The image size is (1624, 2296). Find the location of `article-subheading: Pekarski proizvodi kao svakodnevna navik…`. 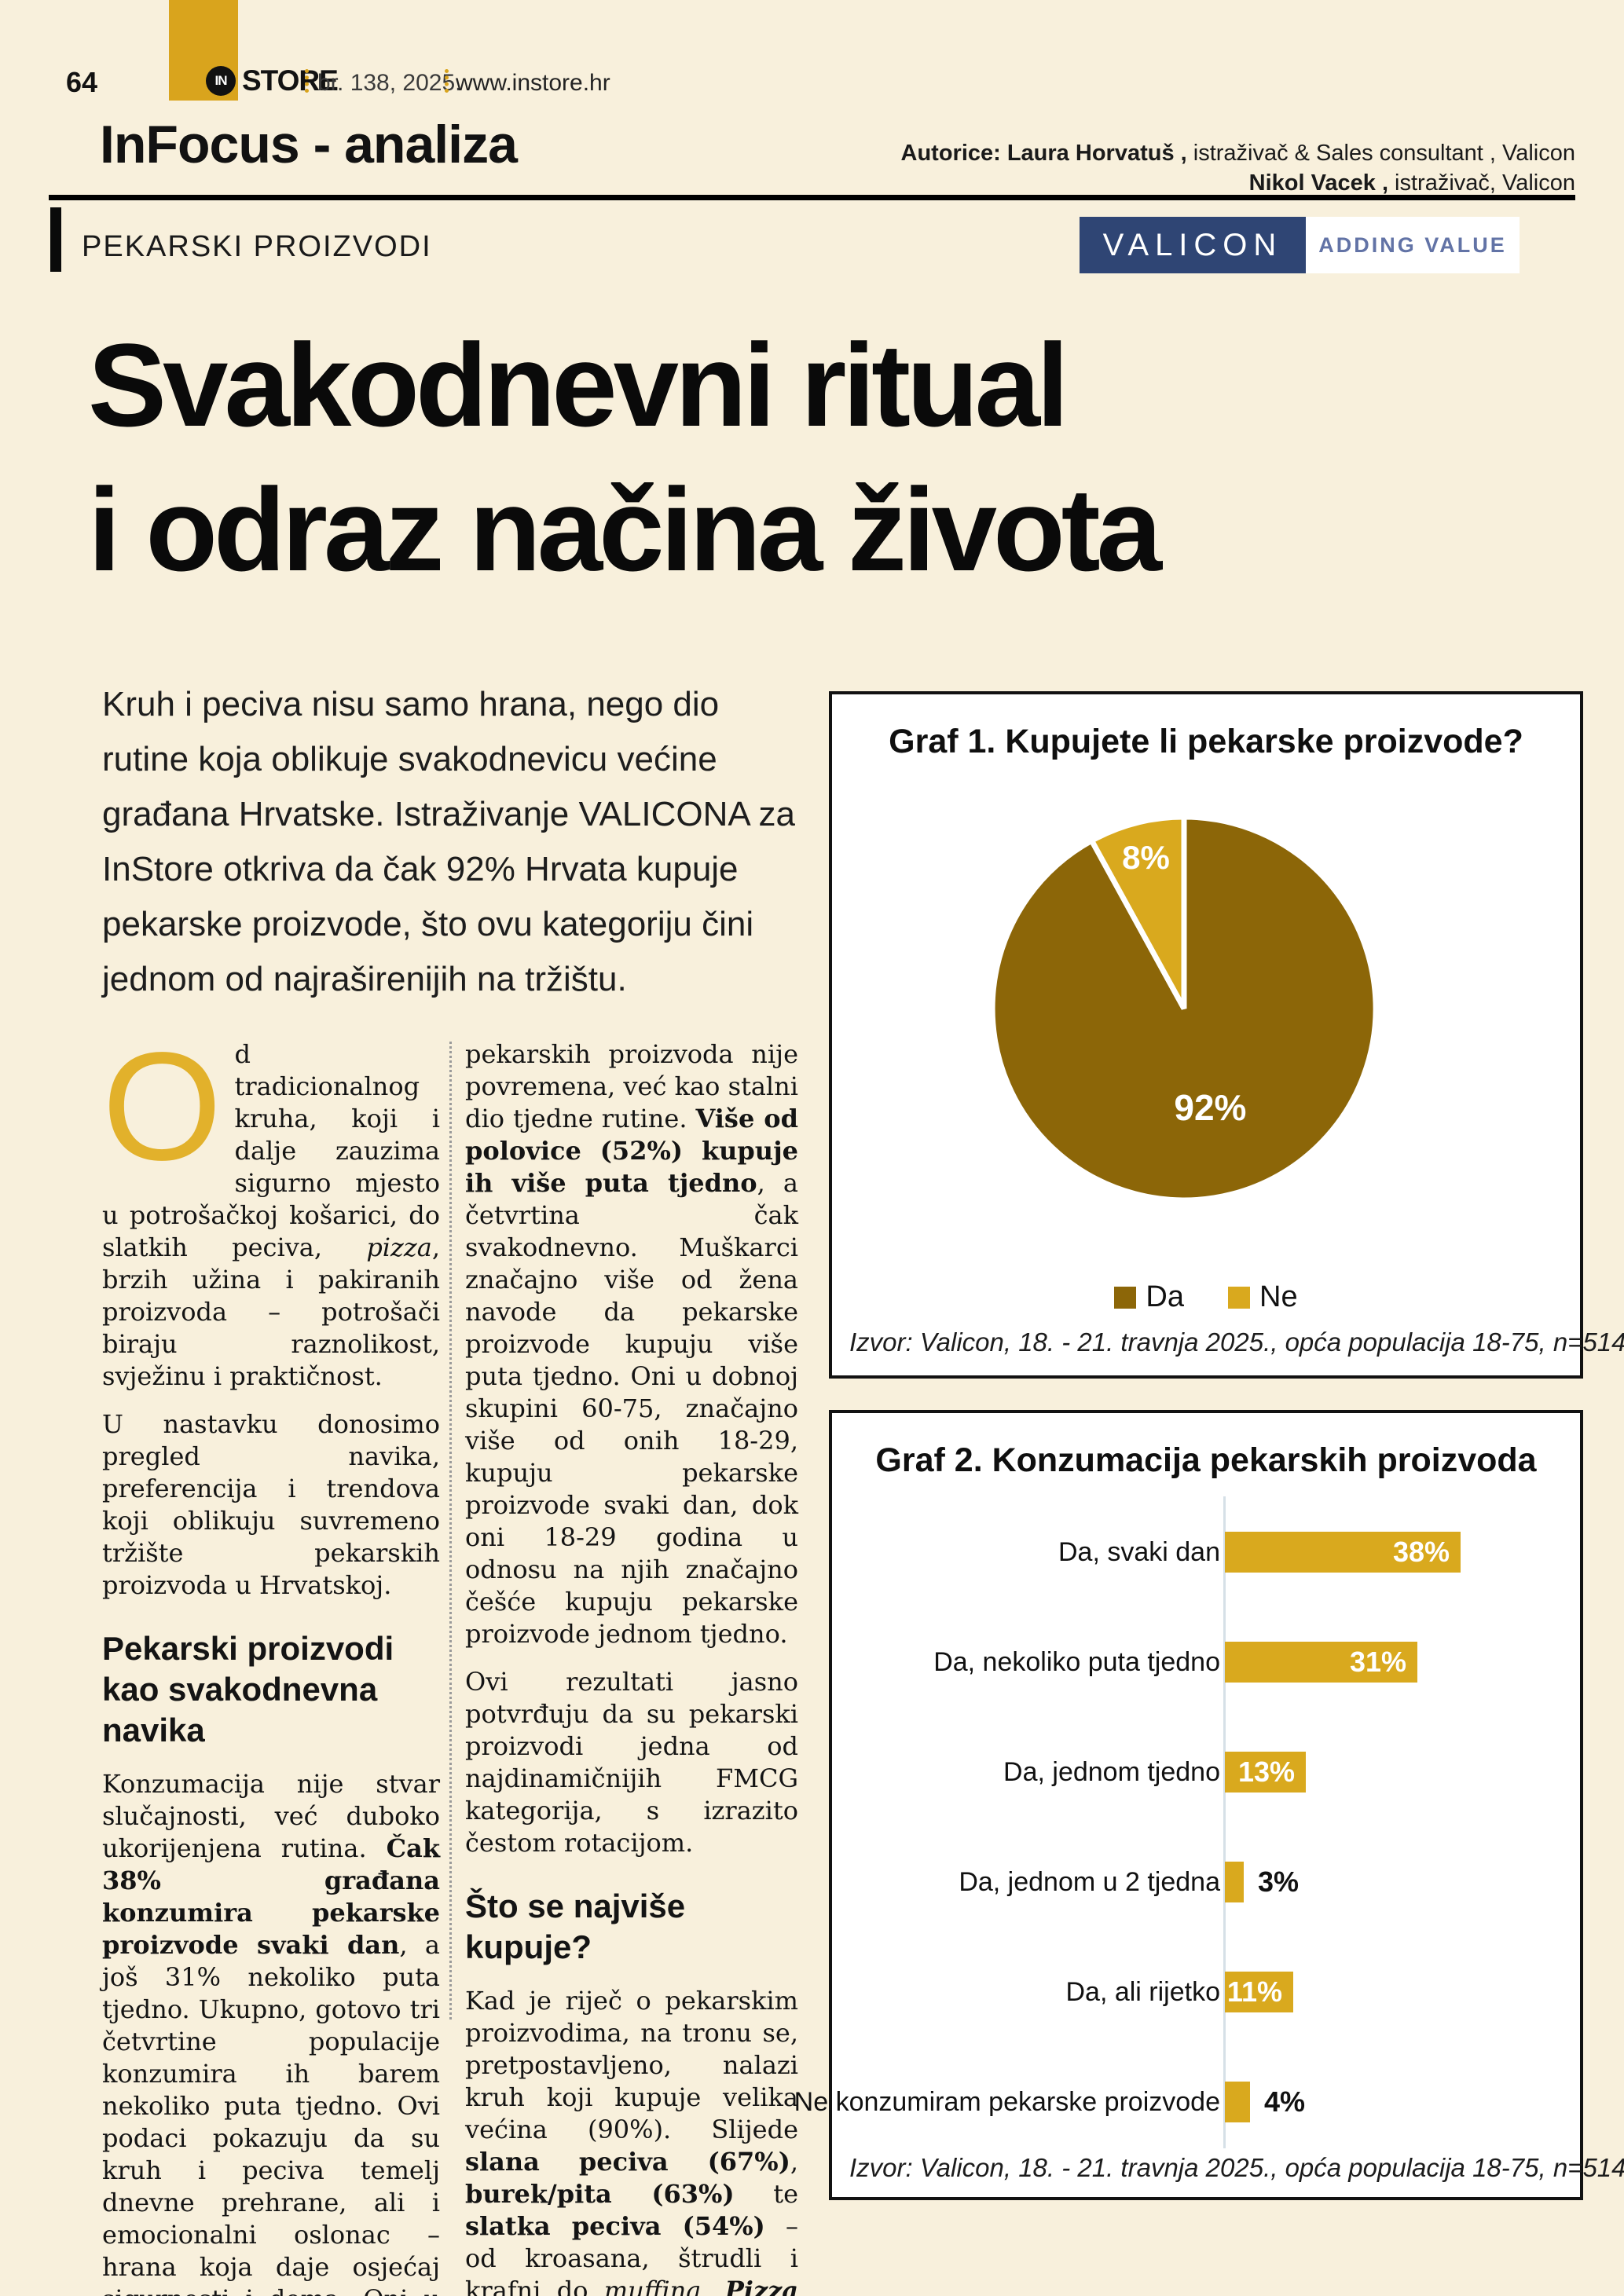

article-subheading: Pekarski proizvodi kao svakodnevna navik… is located at coordinates (248, 1689).